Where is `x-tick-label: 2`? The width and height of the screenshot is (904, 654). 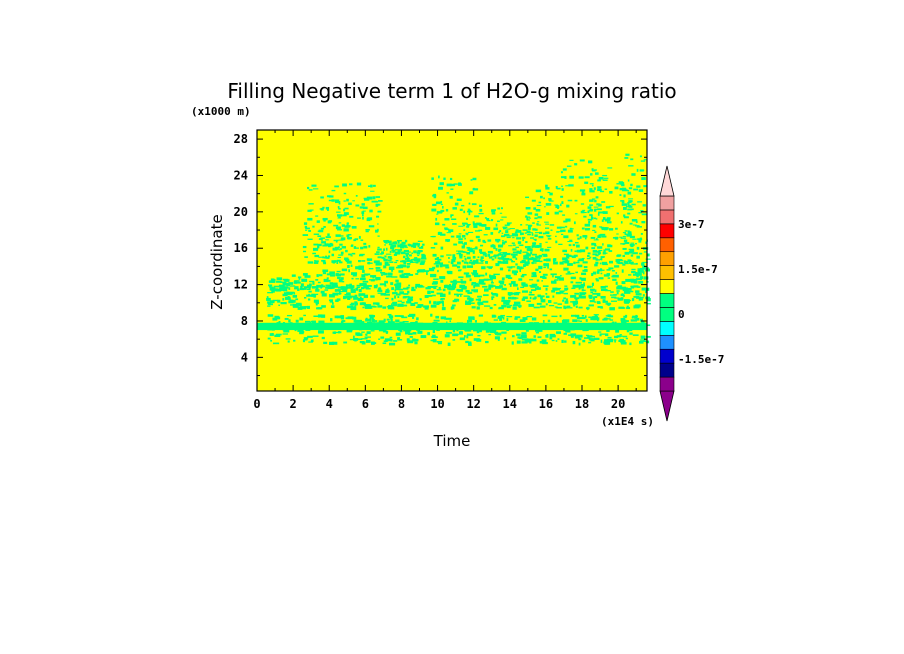 x-tick-label: 2 is located at coordinates (292, 404).